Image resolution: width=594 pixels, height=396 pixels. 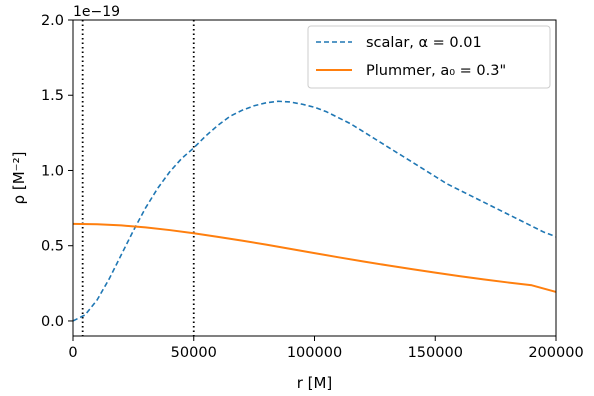 What do you see at coordinates (72, 353) in the screenshot?
I see `x-tick-label: 0` at bounding box center [72, 353].